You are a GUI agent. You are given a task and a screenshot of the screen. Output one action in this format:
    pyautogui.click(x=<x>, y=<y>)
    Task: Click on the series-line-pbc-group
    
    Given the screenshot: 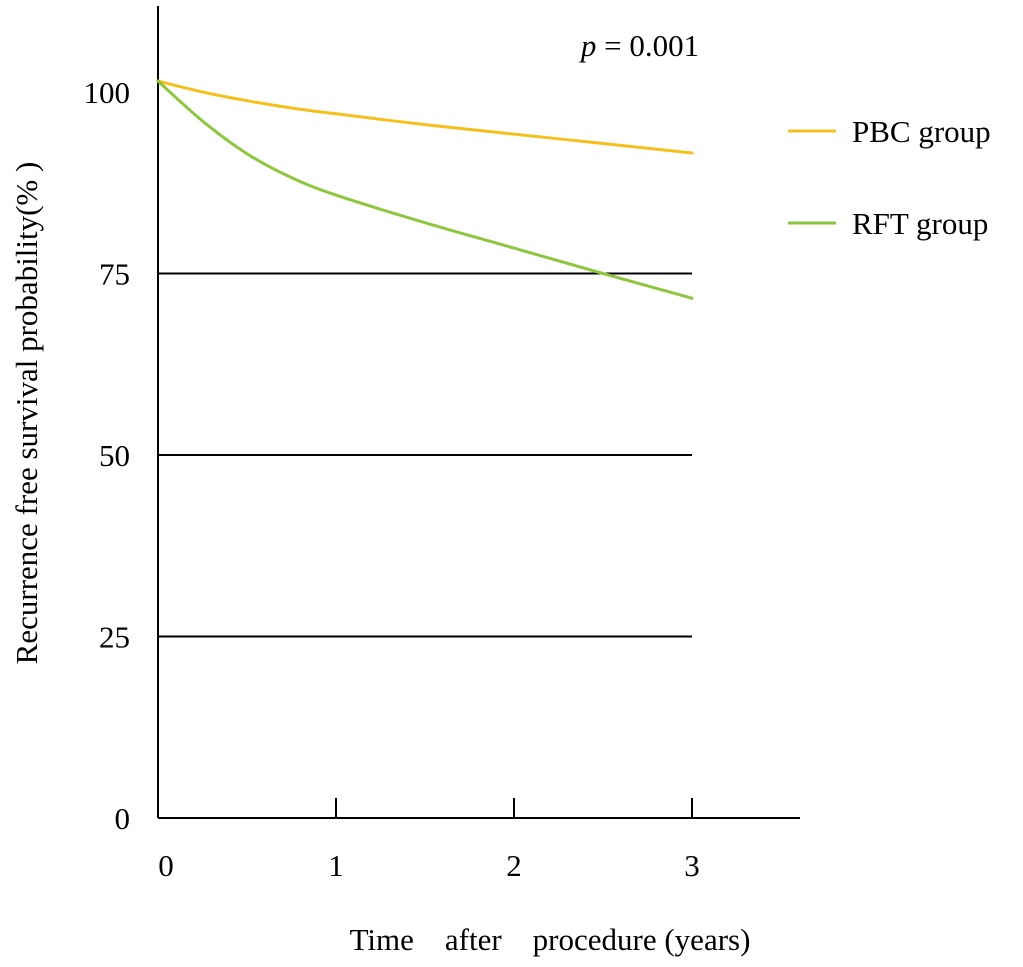 What is the action you would take?
    pyautogui.click(x=425, y=117)
    